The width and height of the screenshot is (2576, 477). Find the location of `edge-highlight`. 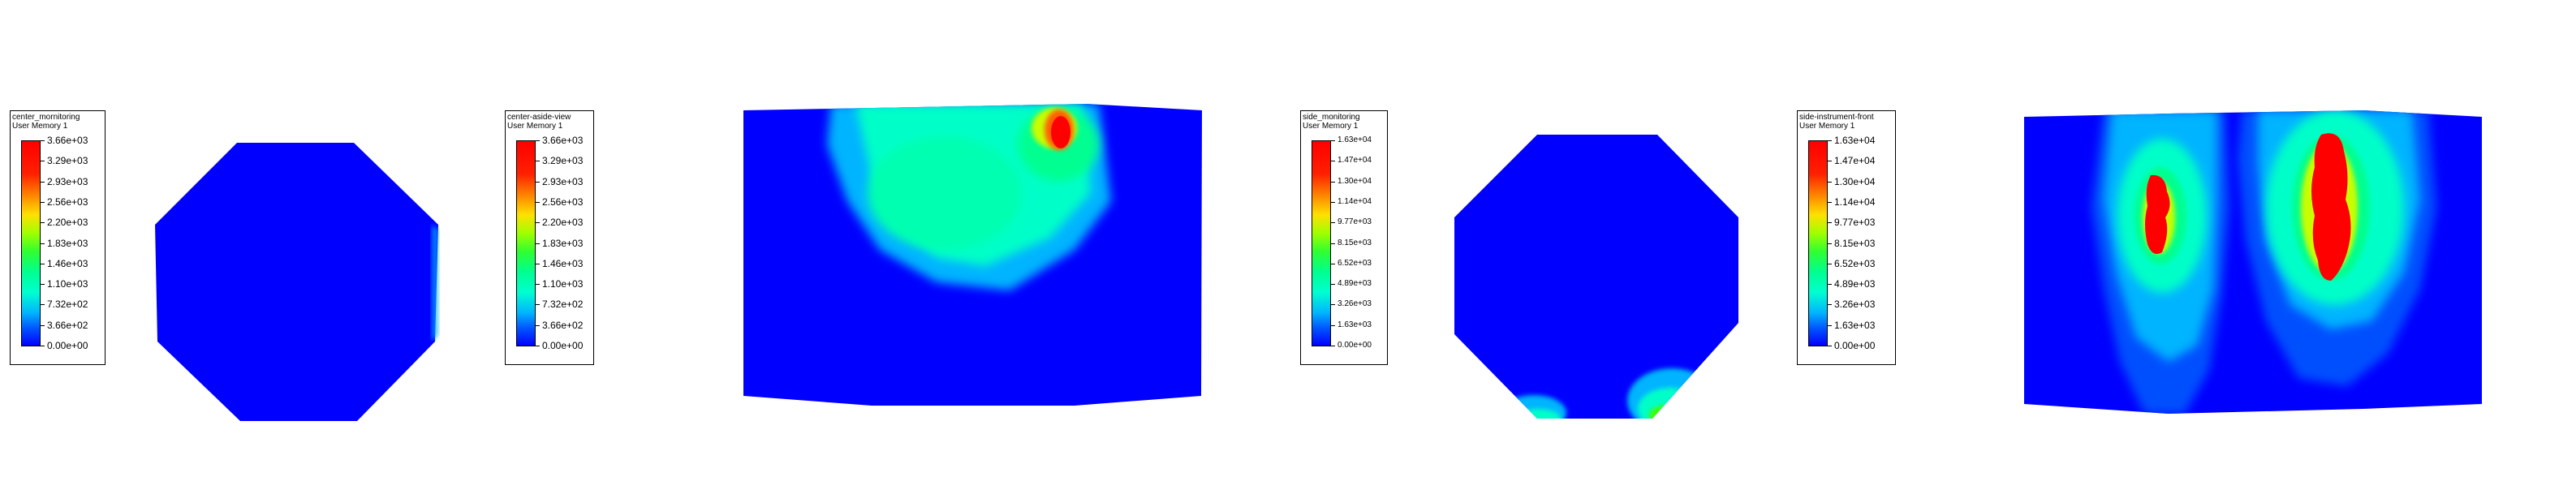

edge-highlight is located at coordinates (435, 283).